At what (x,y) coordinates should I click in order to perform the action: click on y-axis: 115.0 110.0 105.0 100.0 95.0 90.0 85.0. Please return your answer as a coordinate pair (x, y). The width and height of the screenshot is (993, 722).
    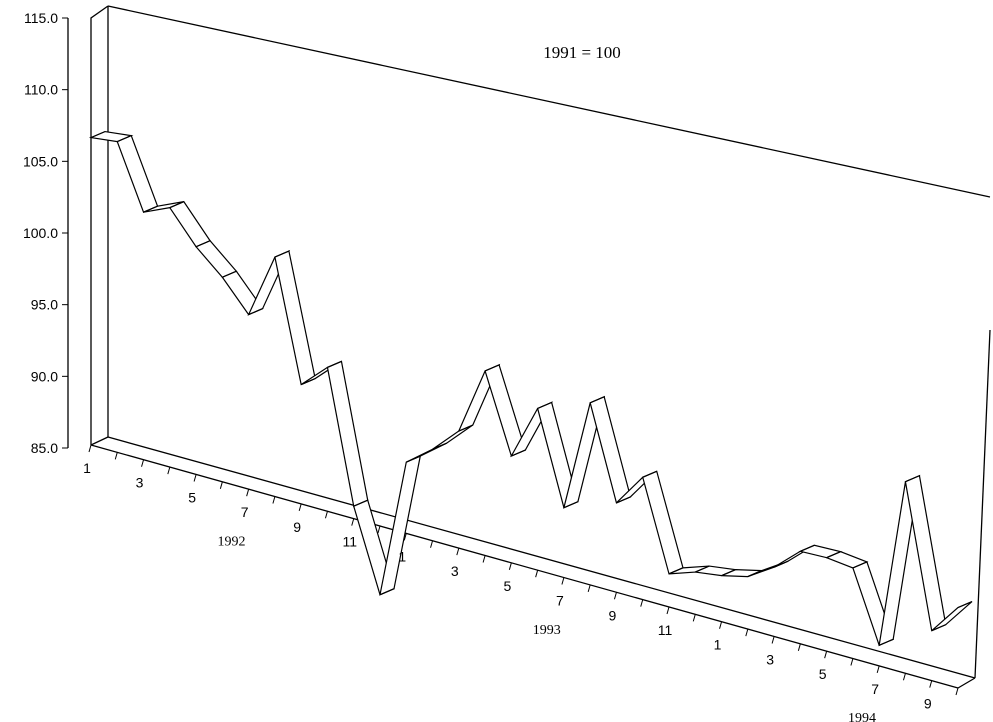
    Looking at the image, I should click on (45, 233).